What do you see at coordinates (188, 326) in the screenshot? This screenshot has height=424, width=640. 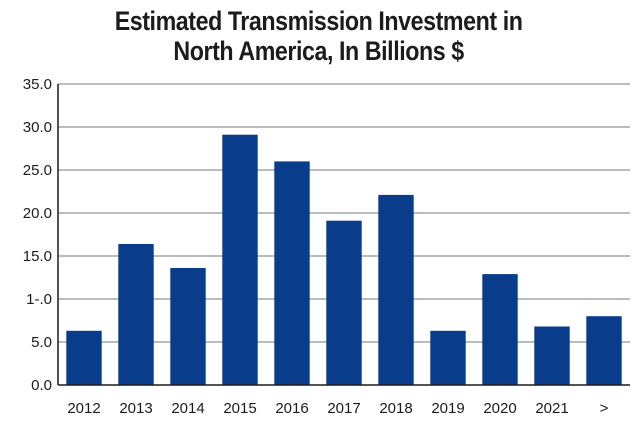 I see `bar-2014` at bounding box center [188, 326].